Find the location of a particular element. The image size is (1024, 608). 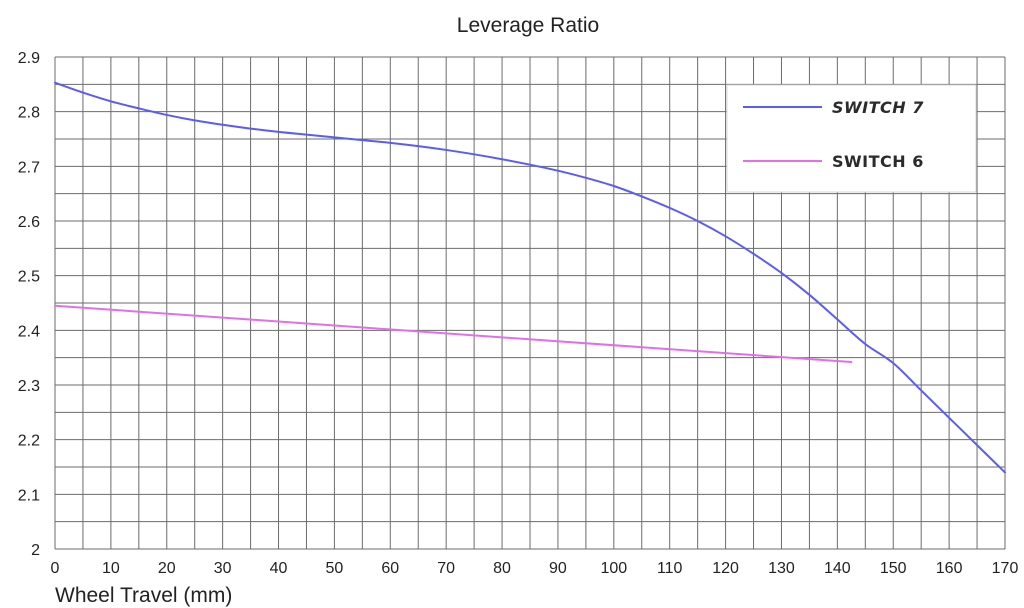

x-tick-label: 130 is located at coordinates (781, 568).